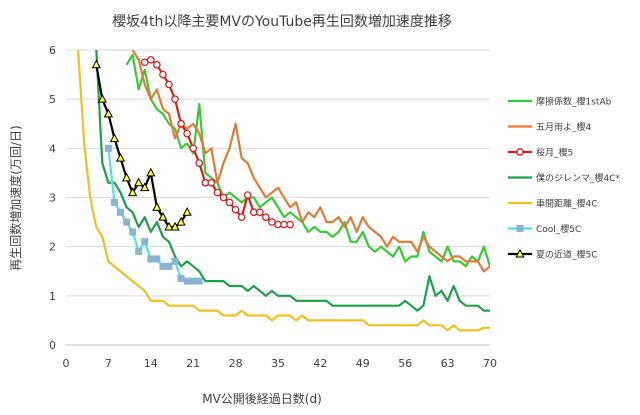  What do you see at coordinates (15, 197) in the screenshot?
I see `y-axis-label: 再生回数増加速度(万回/日)` at bounding box center [15, 197].